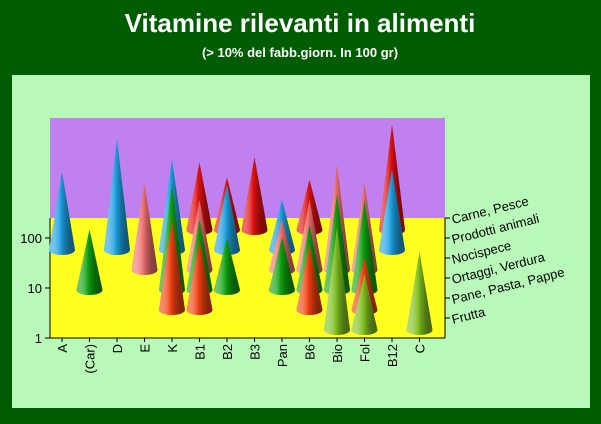 The image size is (601, 424). What do you see at coordinates (420, 348) in the screenshot?
I see `x-tick-label: C` at bounding box center [420, 348].